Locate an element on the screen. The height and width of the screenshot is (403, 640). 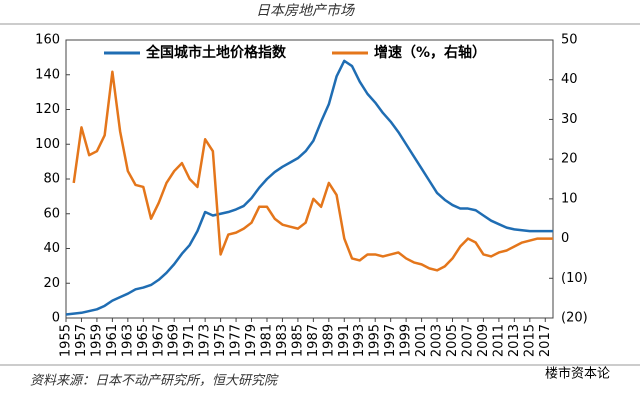
y2-tick-label: 50 is located at coordinates (569, 40).